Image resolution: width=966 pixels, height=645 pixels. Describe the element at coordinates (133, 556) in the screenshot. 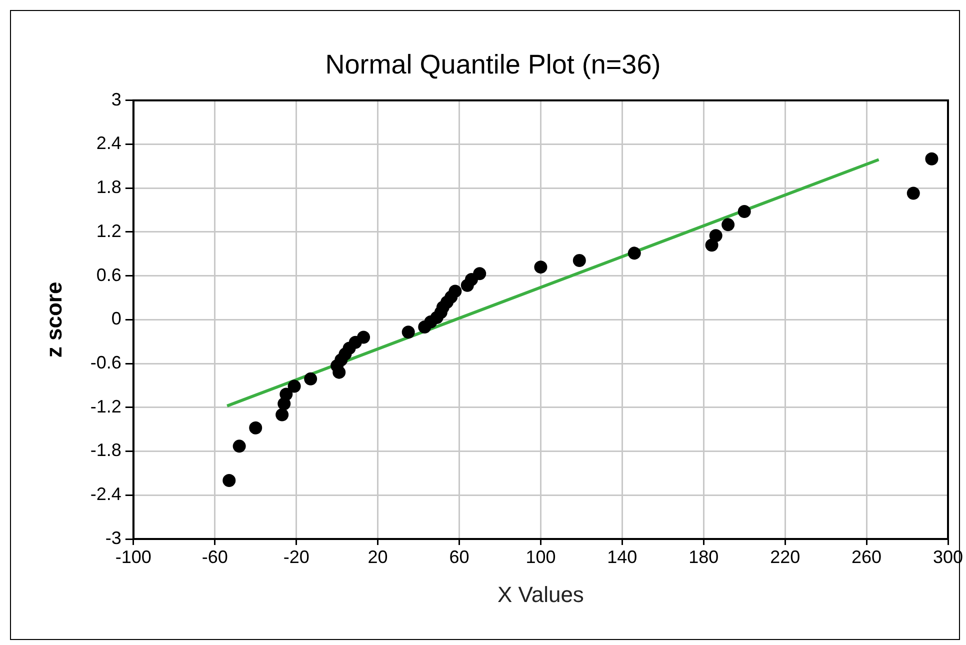

I see `x-tick-label: -100` at that location.